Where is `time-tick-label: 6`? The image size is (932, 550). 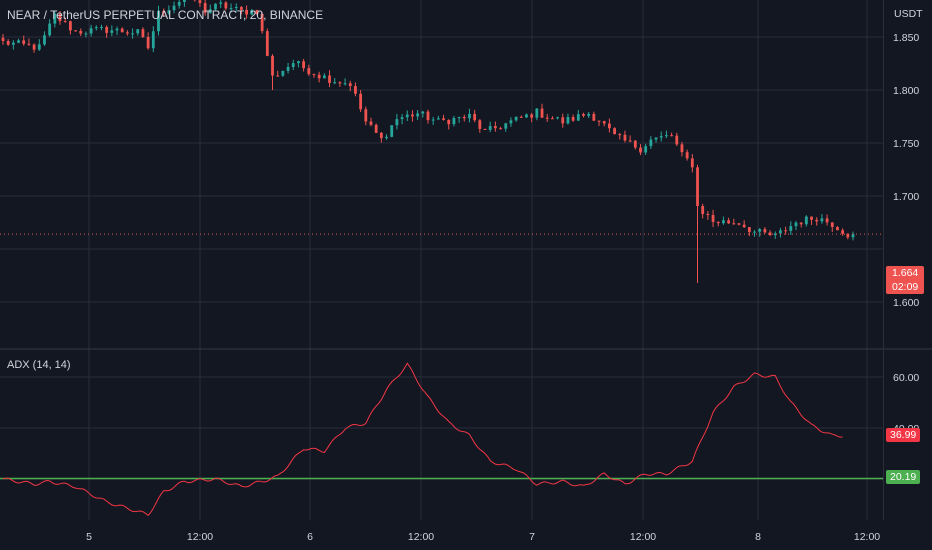 time-tick-label: 6 is located at coordinates (310, 537).